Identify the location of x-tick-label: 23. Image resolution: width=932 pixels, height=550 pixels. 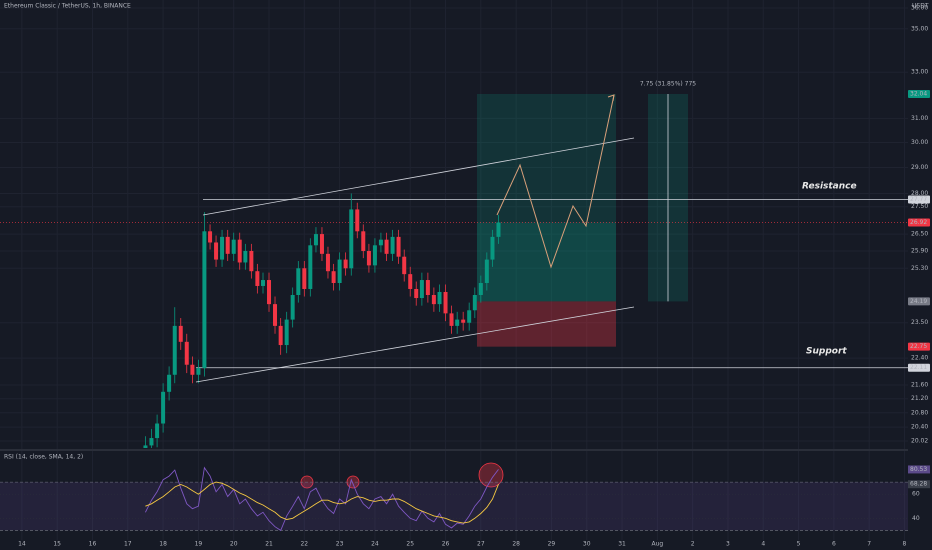
(340, 544).